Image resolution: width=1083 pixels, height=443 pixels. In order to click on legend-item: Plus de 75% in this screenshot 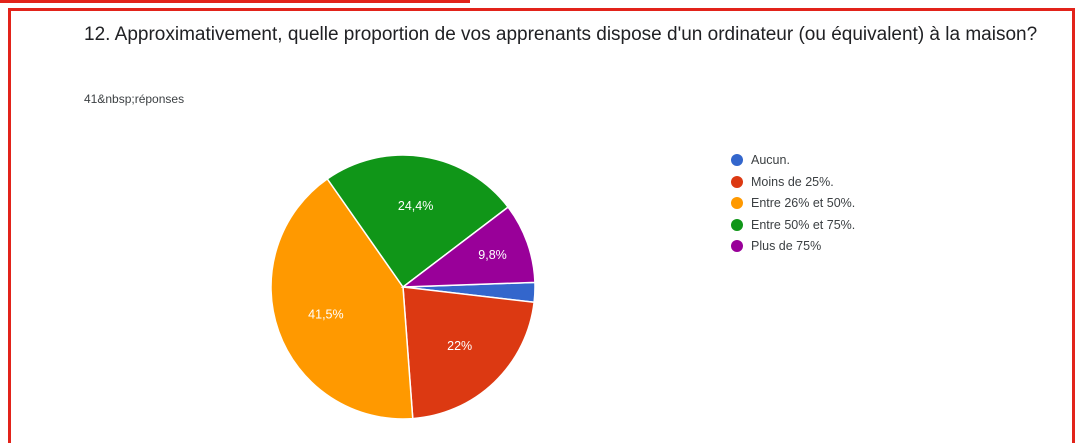, I will do `click(793, 246)`.